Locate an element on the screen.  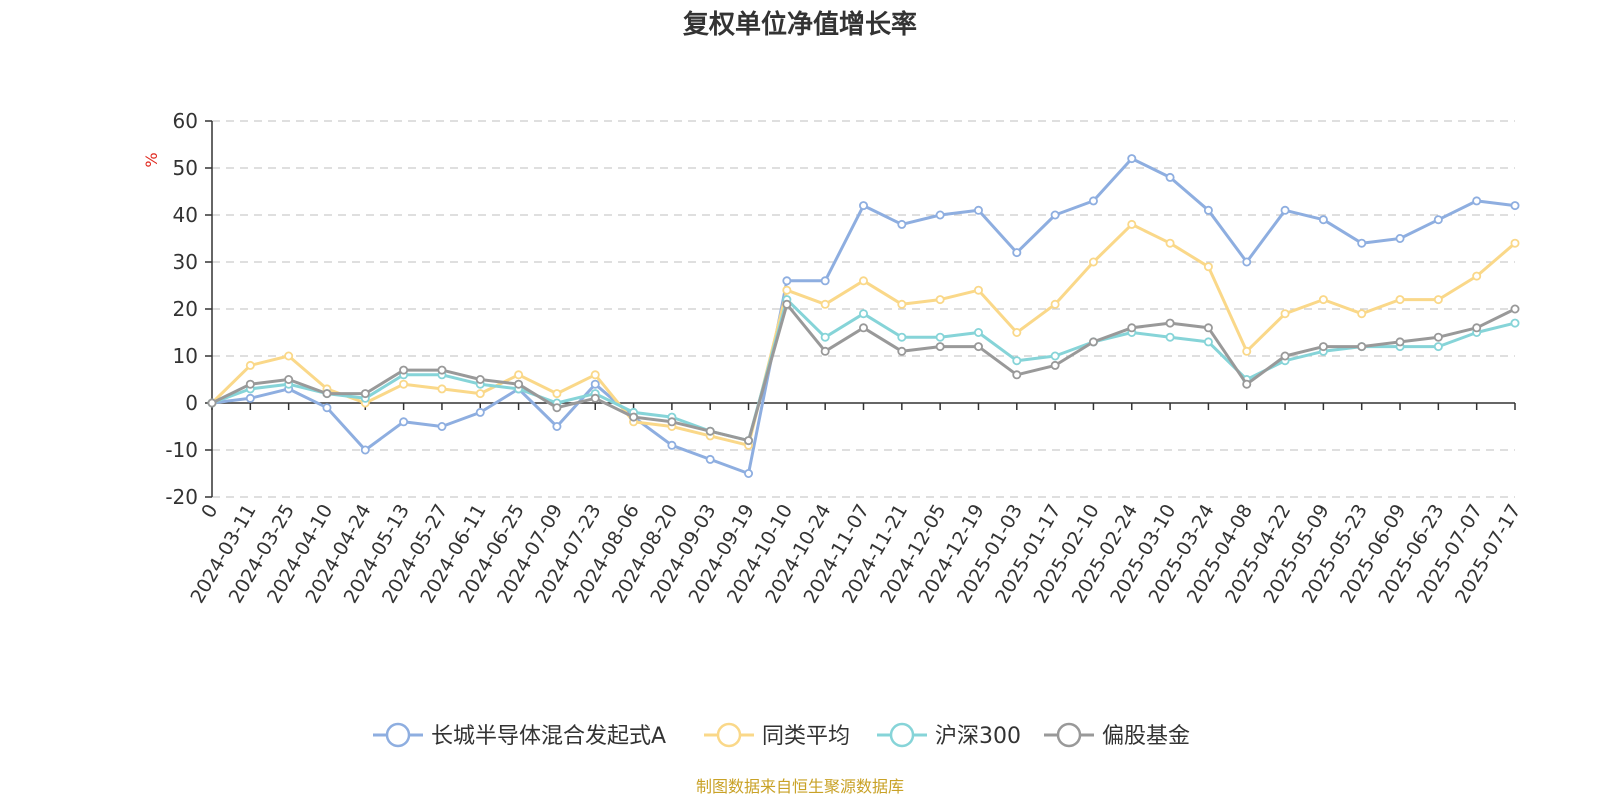
legend-item: 长城半导体混合发起式A is located at coordinates (519, 735).